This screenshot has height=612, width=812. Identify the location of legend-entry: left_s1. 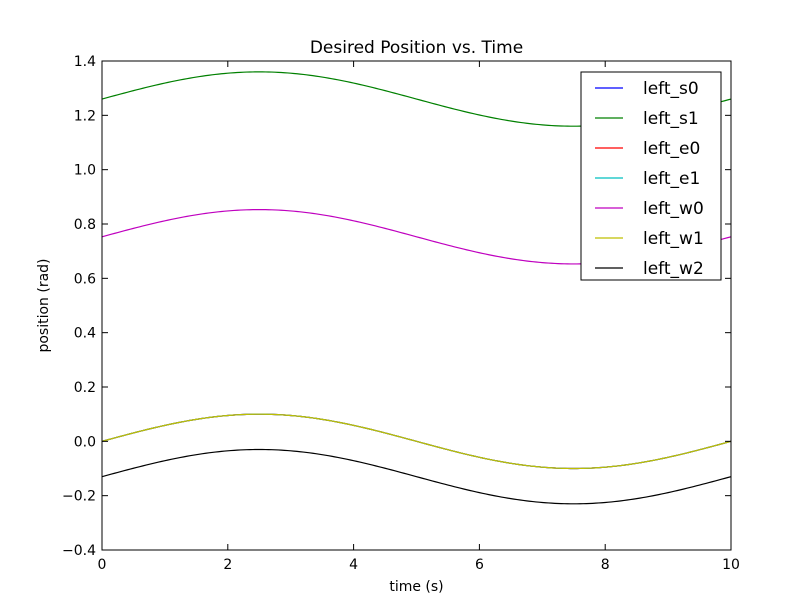
(671, 119).